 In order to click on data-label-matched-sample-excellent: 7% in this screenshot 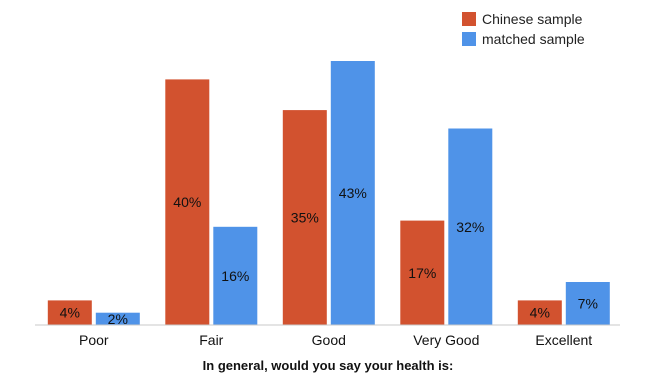, I will do `click(588, 304)`.